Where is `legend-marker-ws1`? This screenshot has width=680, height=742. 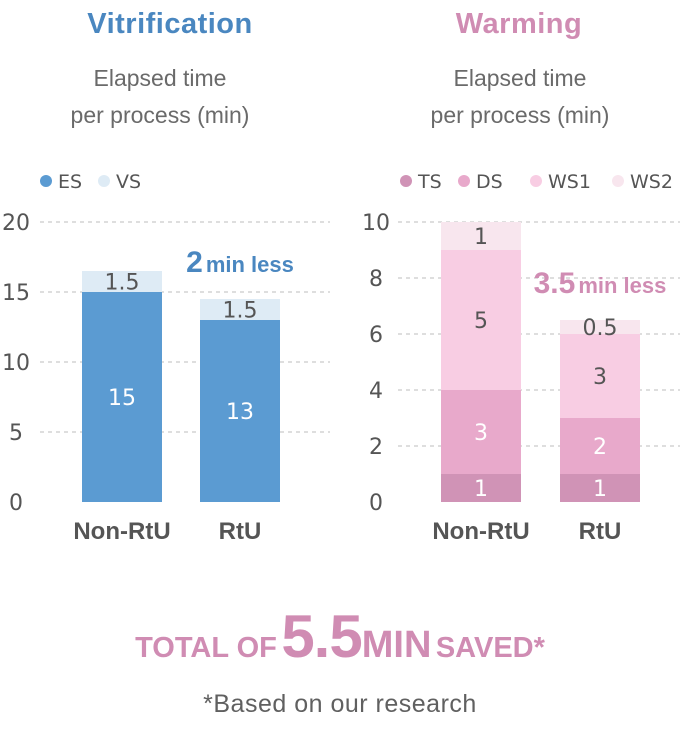 legend-marker-ws1 is located at coordinates (536, 181).